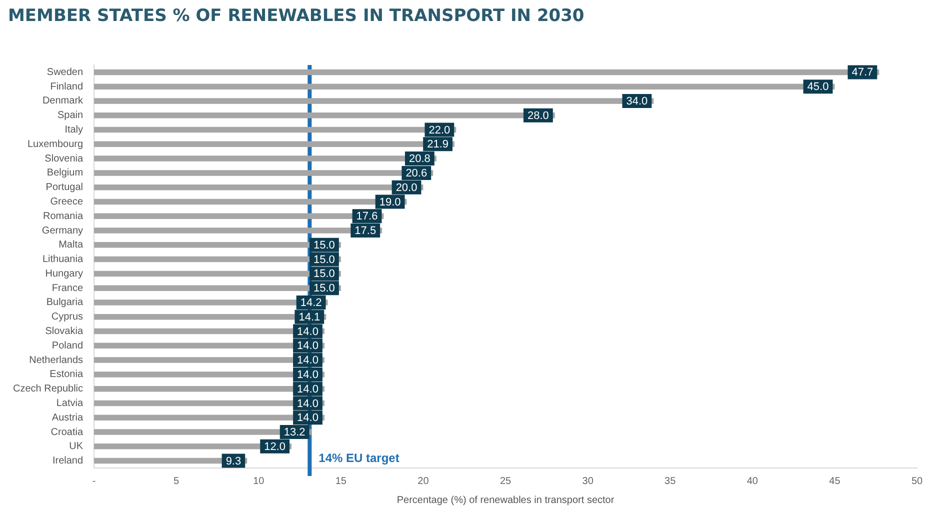  What do you see at coordinates (177, 481) in the screenshot?
I see `x-tick-label: 5` at bounding box center [177, 481].